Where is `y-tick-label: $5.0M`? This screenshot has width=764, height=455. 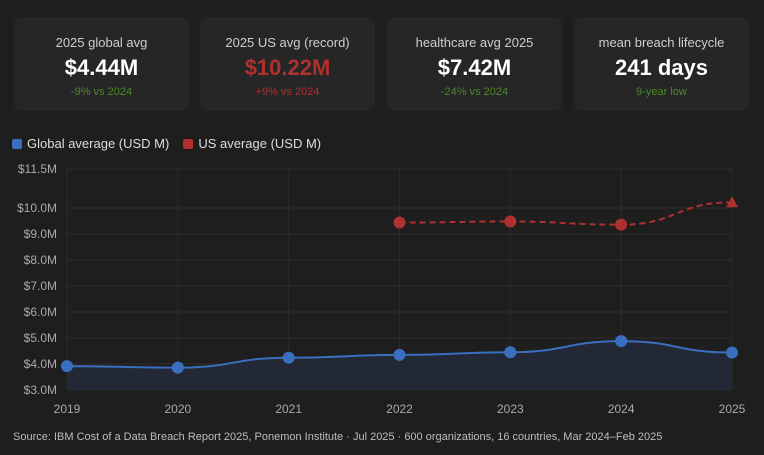 y-tick-label: $5.0M is located at coordinates (40, 338).